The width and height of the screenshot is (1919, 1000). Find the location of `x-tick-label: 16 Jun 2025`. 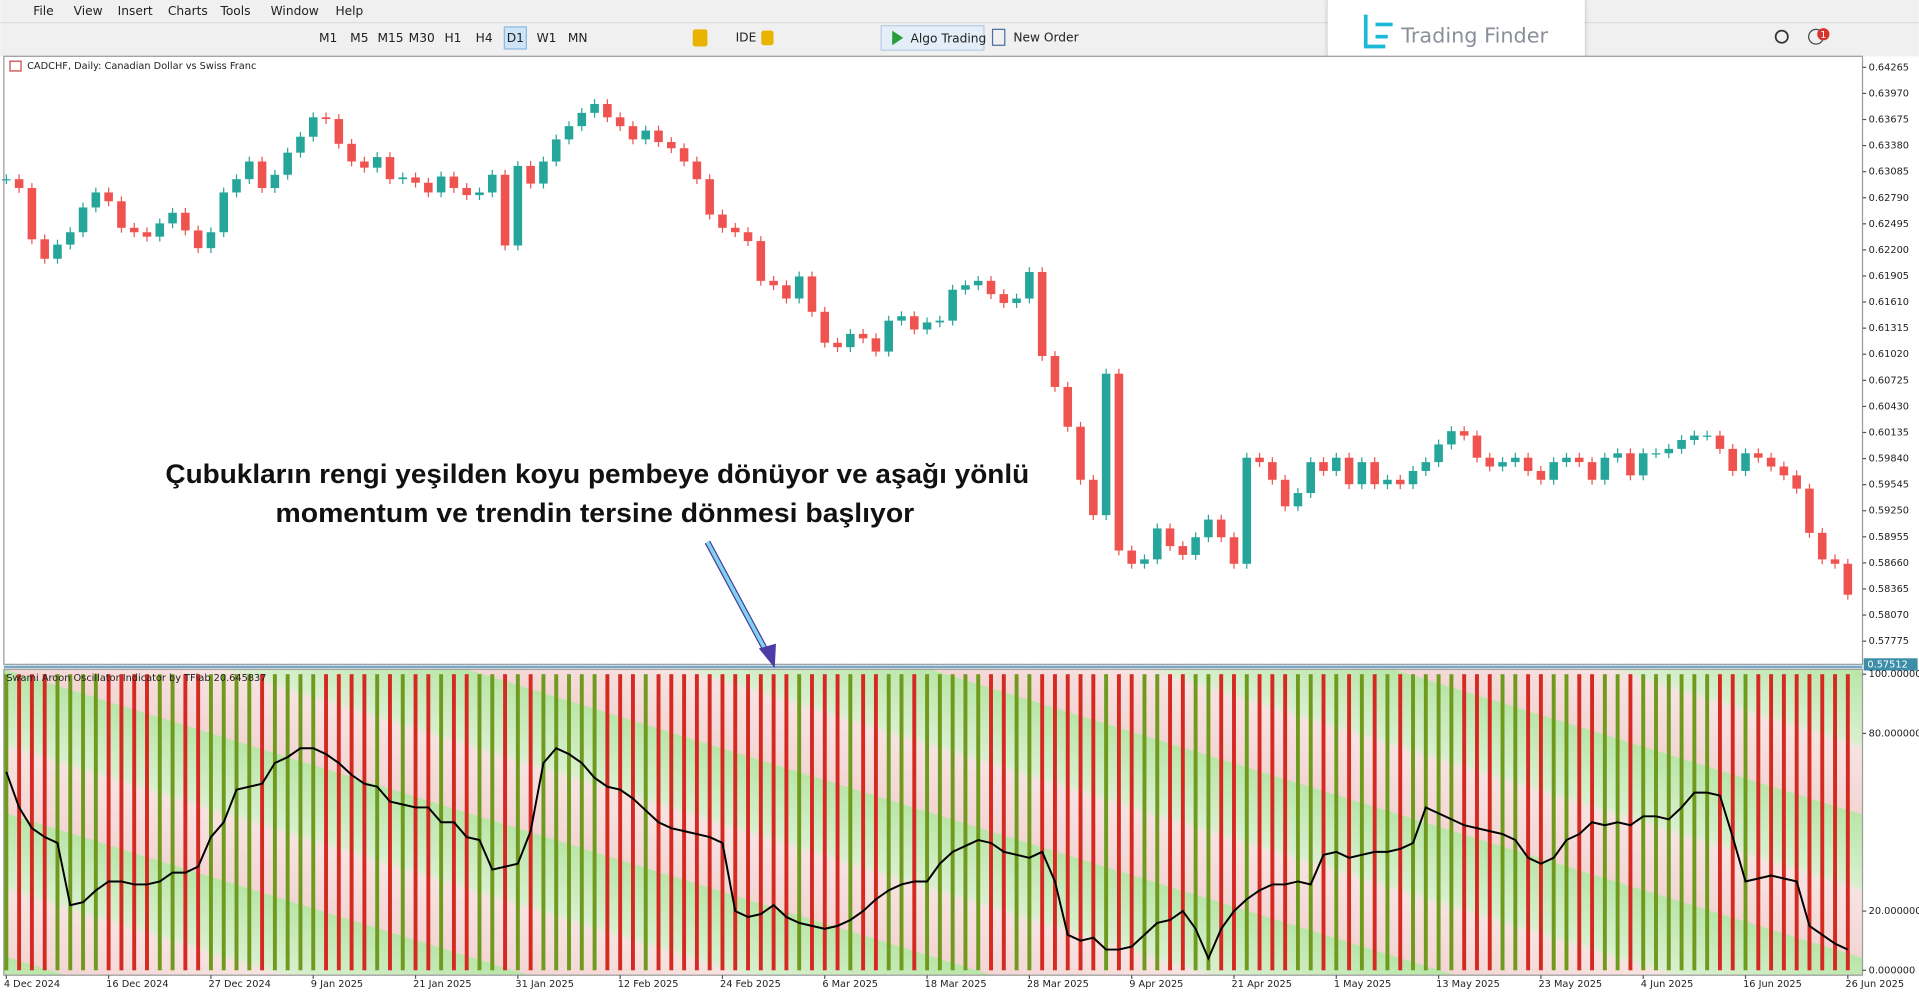

x-tick-label: 16 Jun 2025 is located at coordinates (1772, 984).